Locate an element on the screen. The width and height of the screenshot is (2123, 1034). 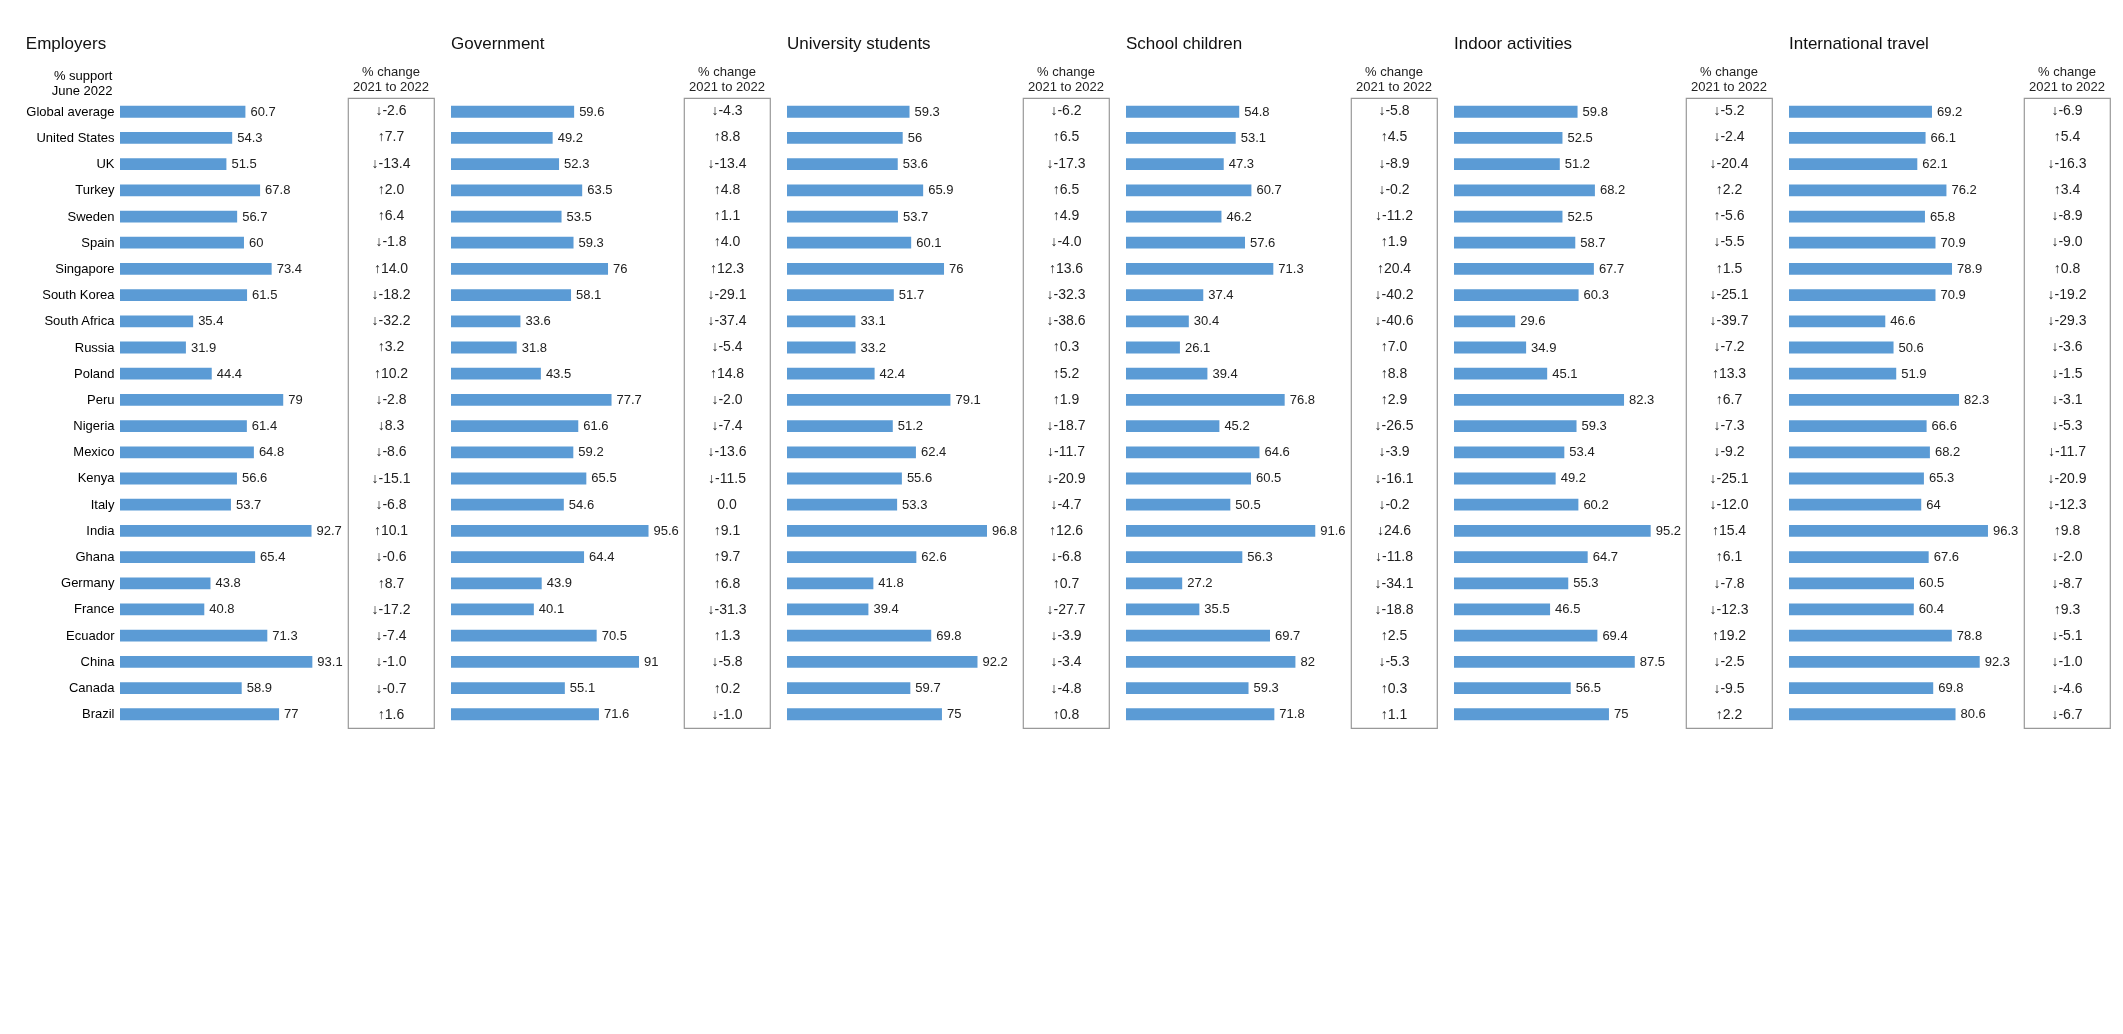
data-label: 65.8 is located at coordinates (1942, 216).